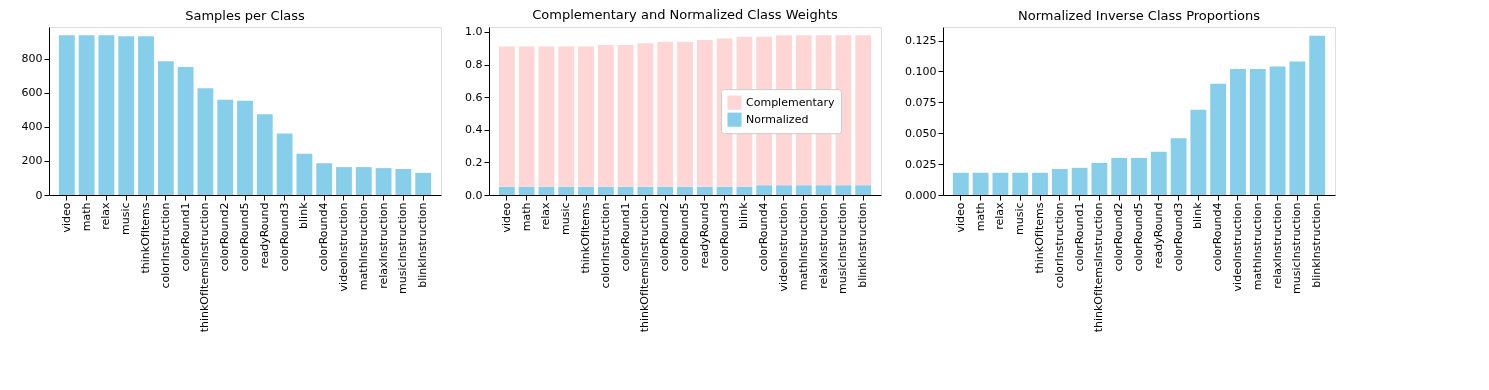 Image resolution: width=1489 pixels, height=390 pixels. I want to click on y-tick-label: 600, so click(32, 93).